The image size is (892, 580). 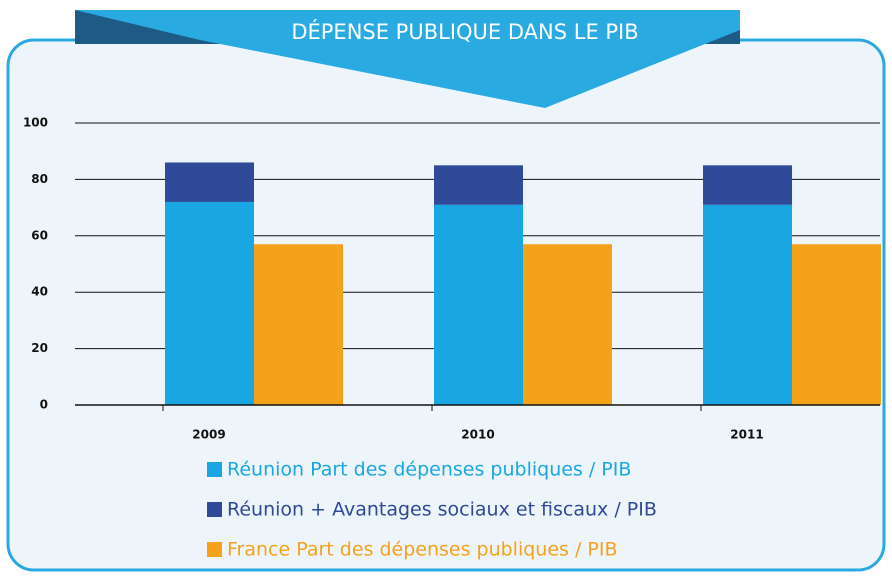 What do you see at coordinates (35, 123) in the screenshot?
I see `y-tick-label: 100` at bounding box center [35, 123].